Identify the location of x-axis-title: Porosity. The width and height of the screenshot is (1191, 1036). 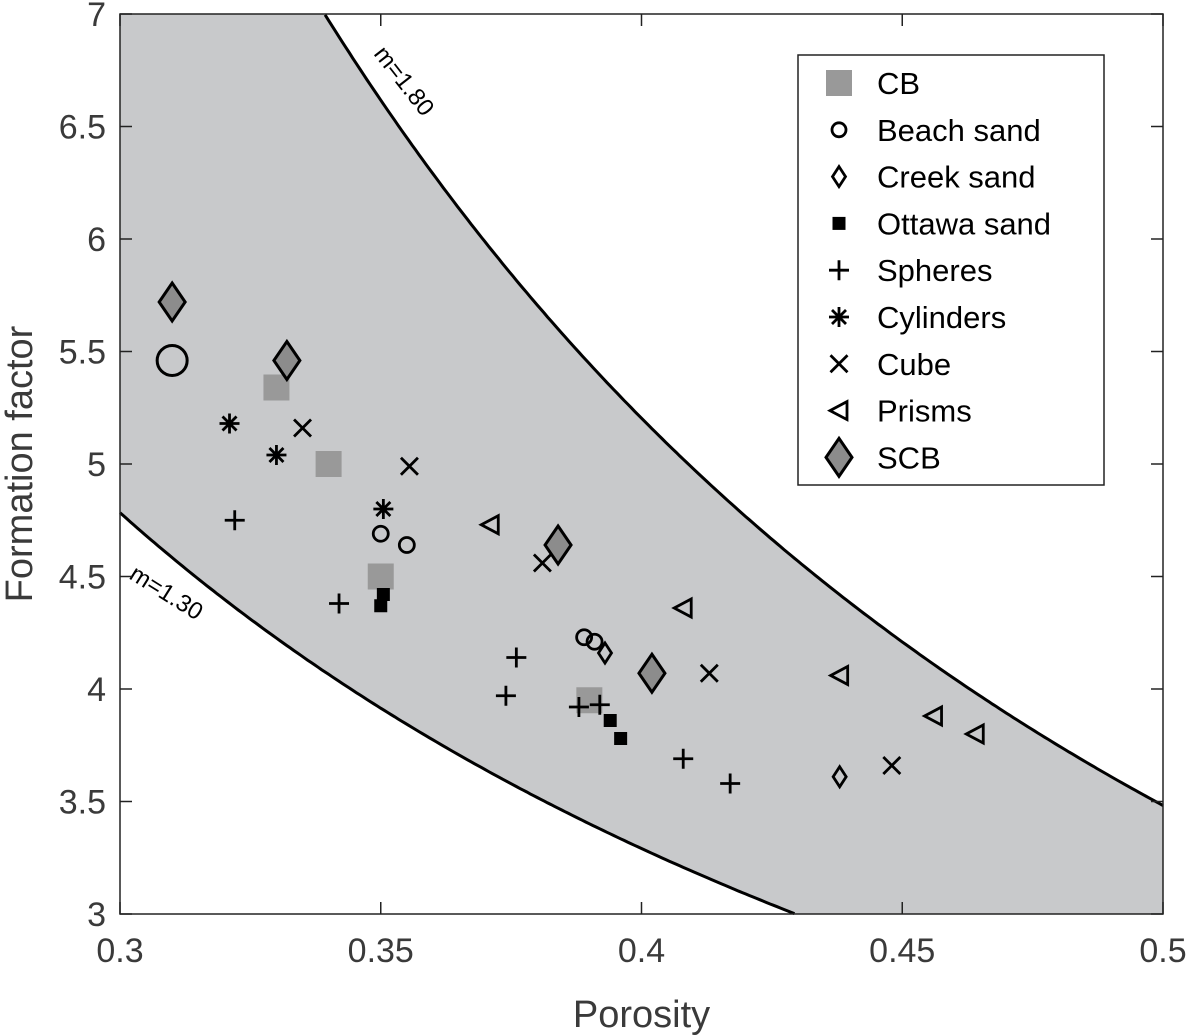
(641, 1015).